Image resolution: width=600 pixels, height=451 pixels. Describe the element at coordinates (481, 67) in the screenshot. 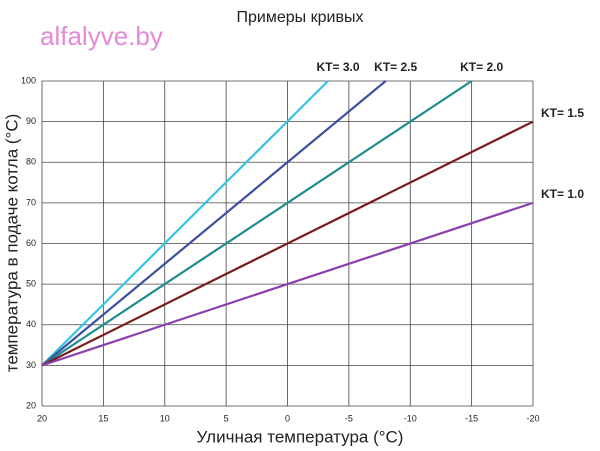

I see `series-label: KT= 2.0` at that location.